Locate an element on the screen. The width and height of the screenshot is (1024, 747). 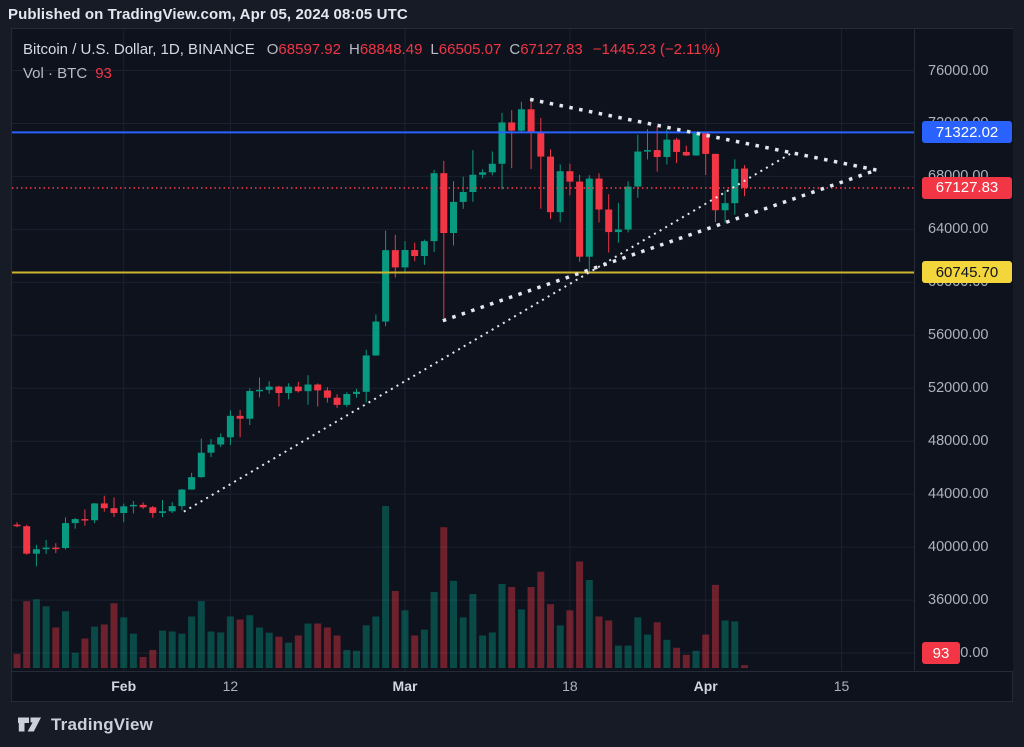
time-axis-label: Feb is located at coordinates (124, 686).